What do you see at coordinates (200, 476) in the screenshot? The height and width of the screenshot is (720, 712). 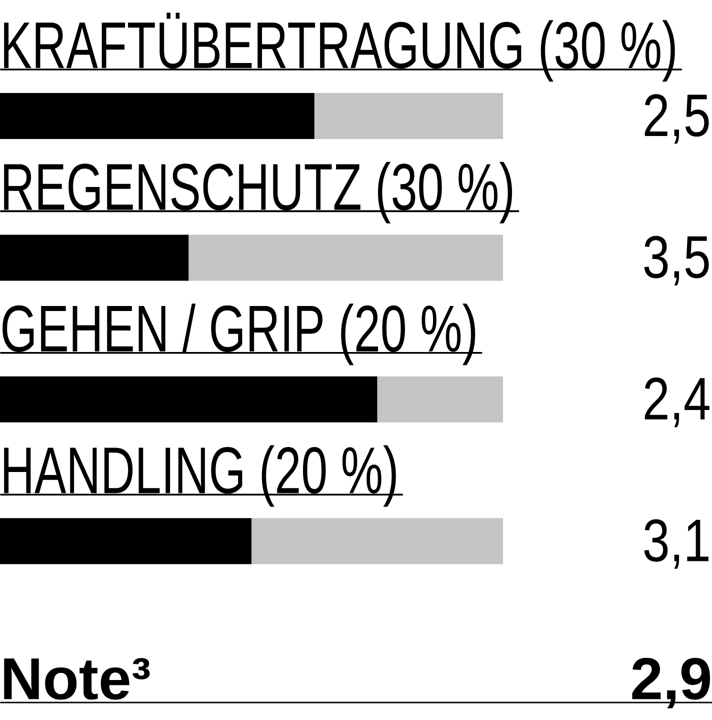 I see `y-tick-label: HANDLING (20 %)` at bounding box center [200, 476].